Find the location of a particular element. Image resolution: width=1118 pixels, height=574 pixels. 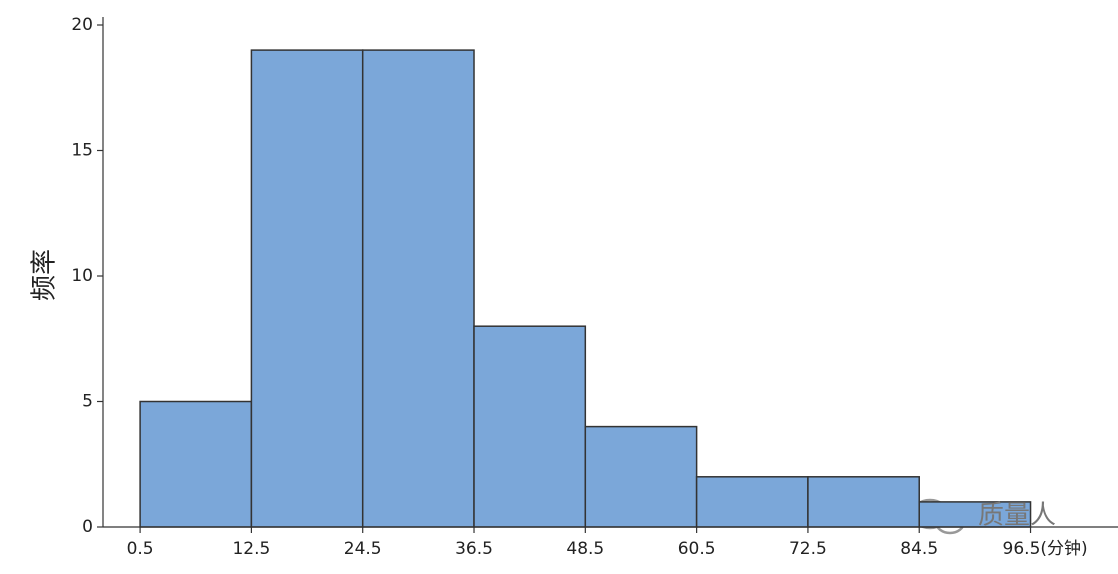

x-tick-label: 0.5 is located at coordinates (140, 549).